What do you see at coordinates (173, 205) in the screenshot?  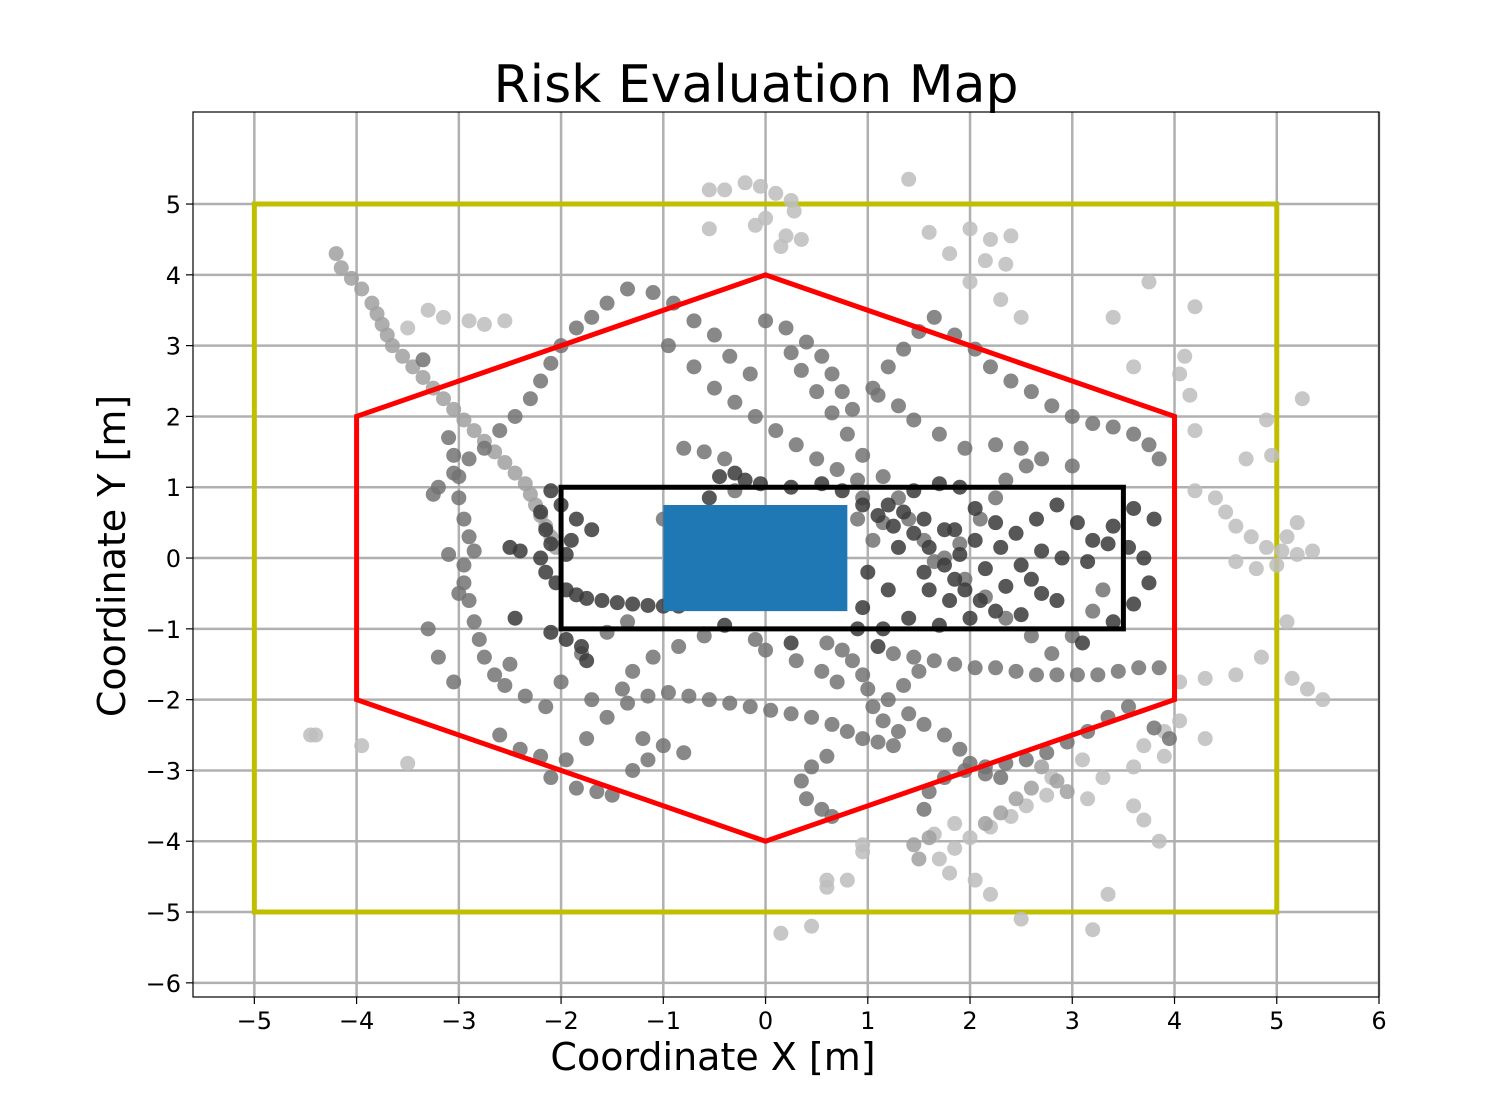 I see `y-tick-label: 5` at bounding box center [173, 205].